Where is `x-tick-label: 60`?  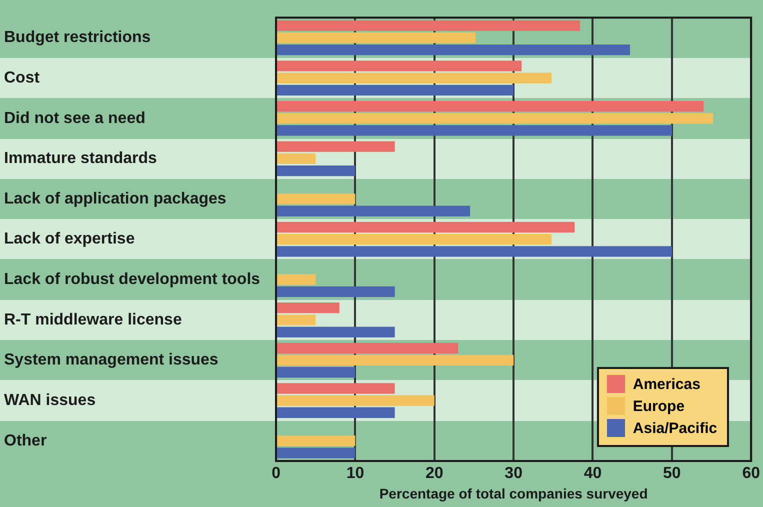 x-tick-label: 60 is located at coordinates (751, 473).